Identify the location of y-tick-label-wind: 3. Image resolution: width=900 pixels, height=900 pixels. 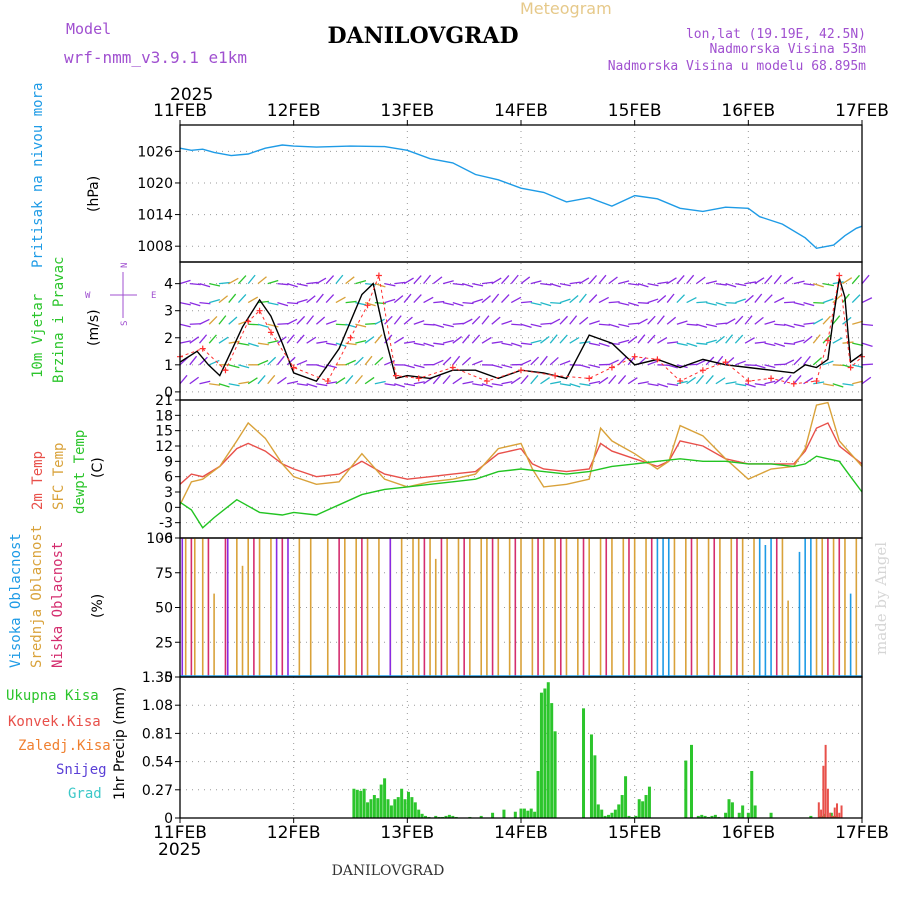
(168, 312).